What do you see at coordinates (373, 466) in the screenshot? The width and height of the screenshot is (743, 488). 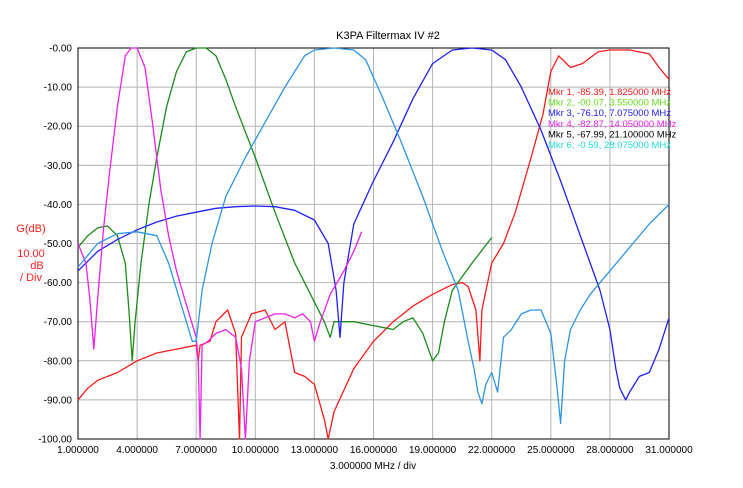 I see `x-axis-label: 3.000000 MHz / div` at bounding box center [373, 466].